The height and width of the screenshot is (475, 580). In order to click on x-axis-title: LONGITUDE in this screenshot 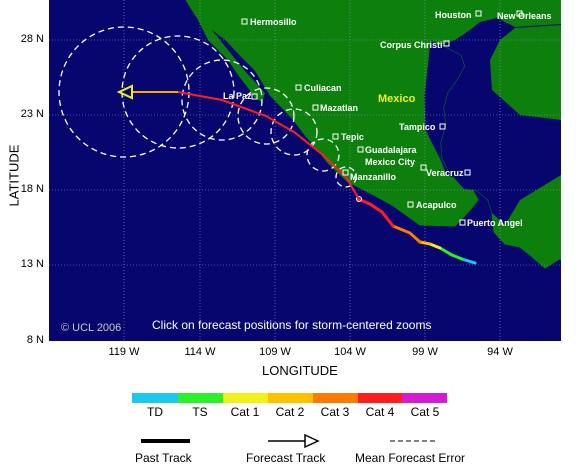, I will do `click(300, 370)`.